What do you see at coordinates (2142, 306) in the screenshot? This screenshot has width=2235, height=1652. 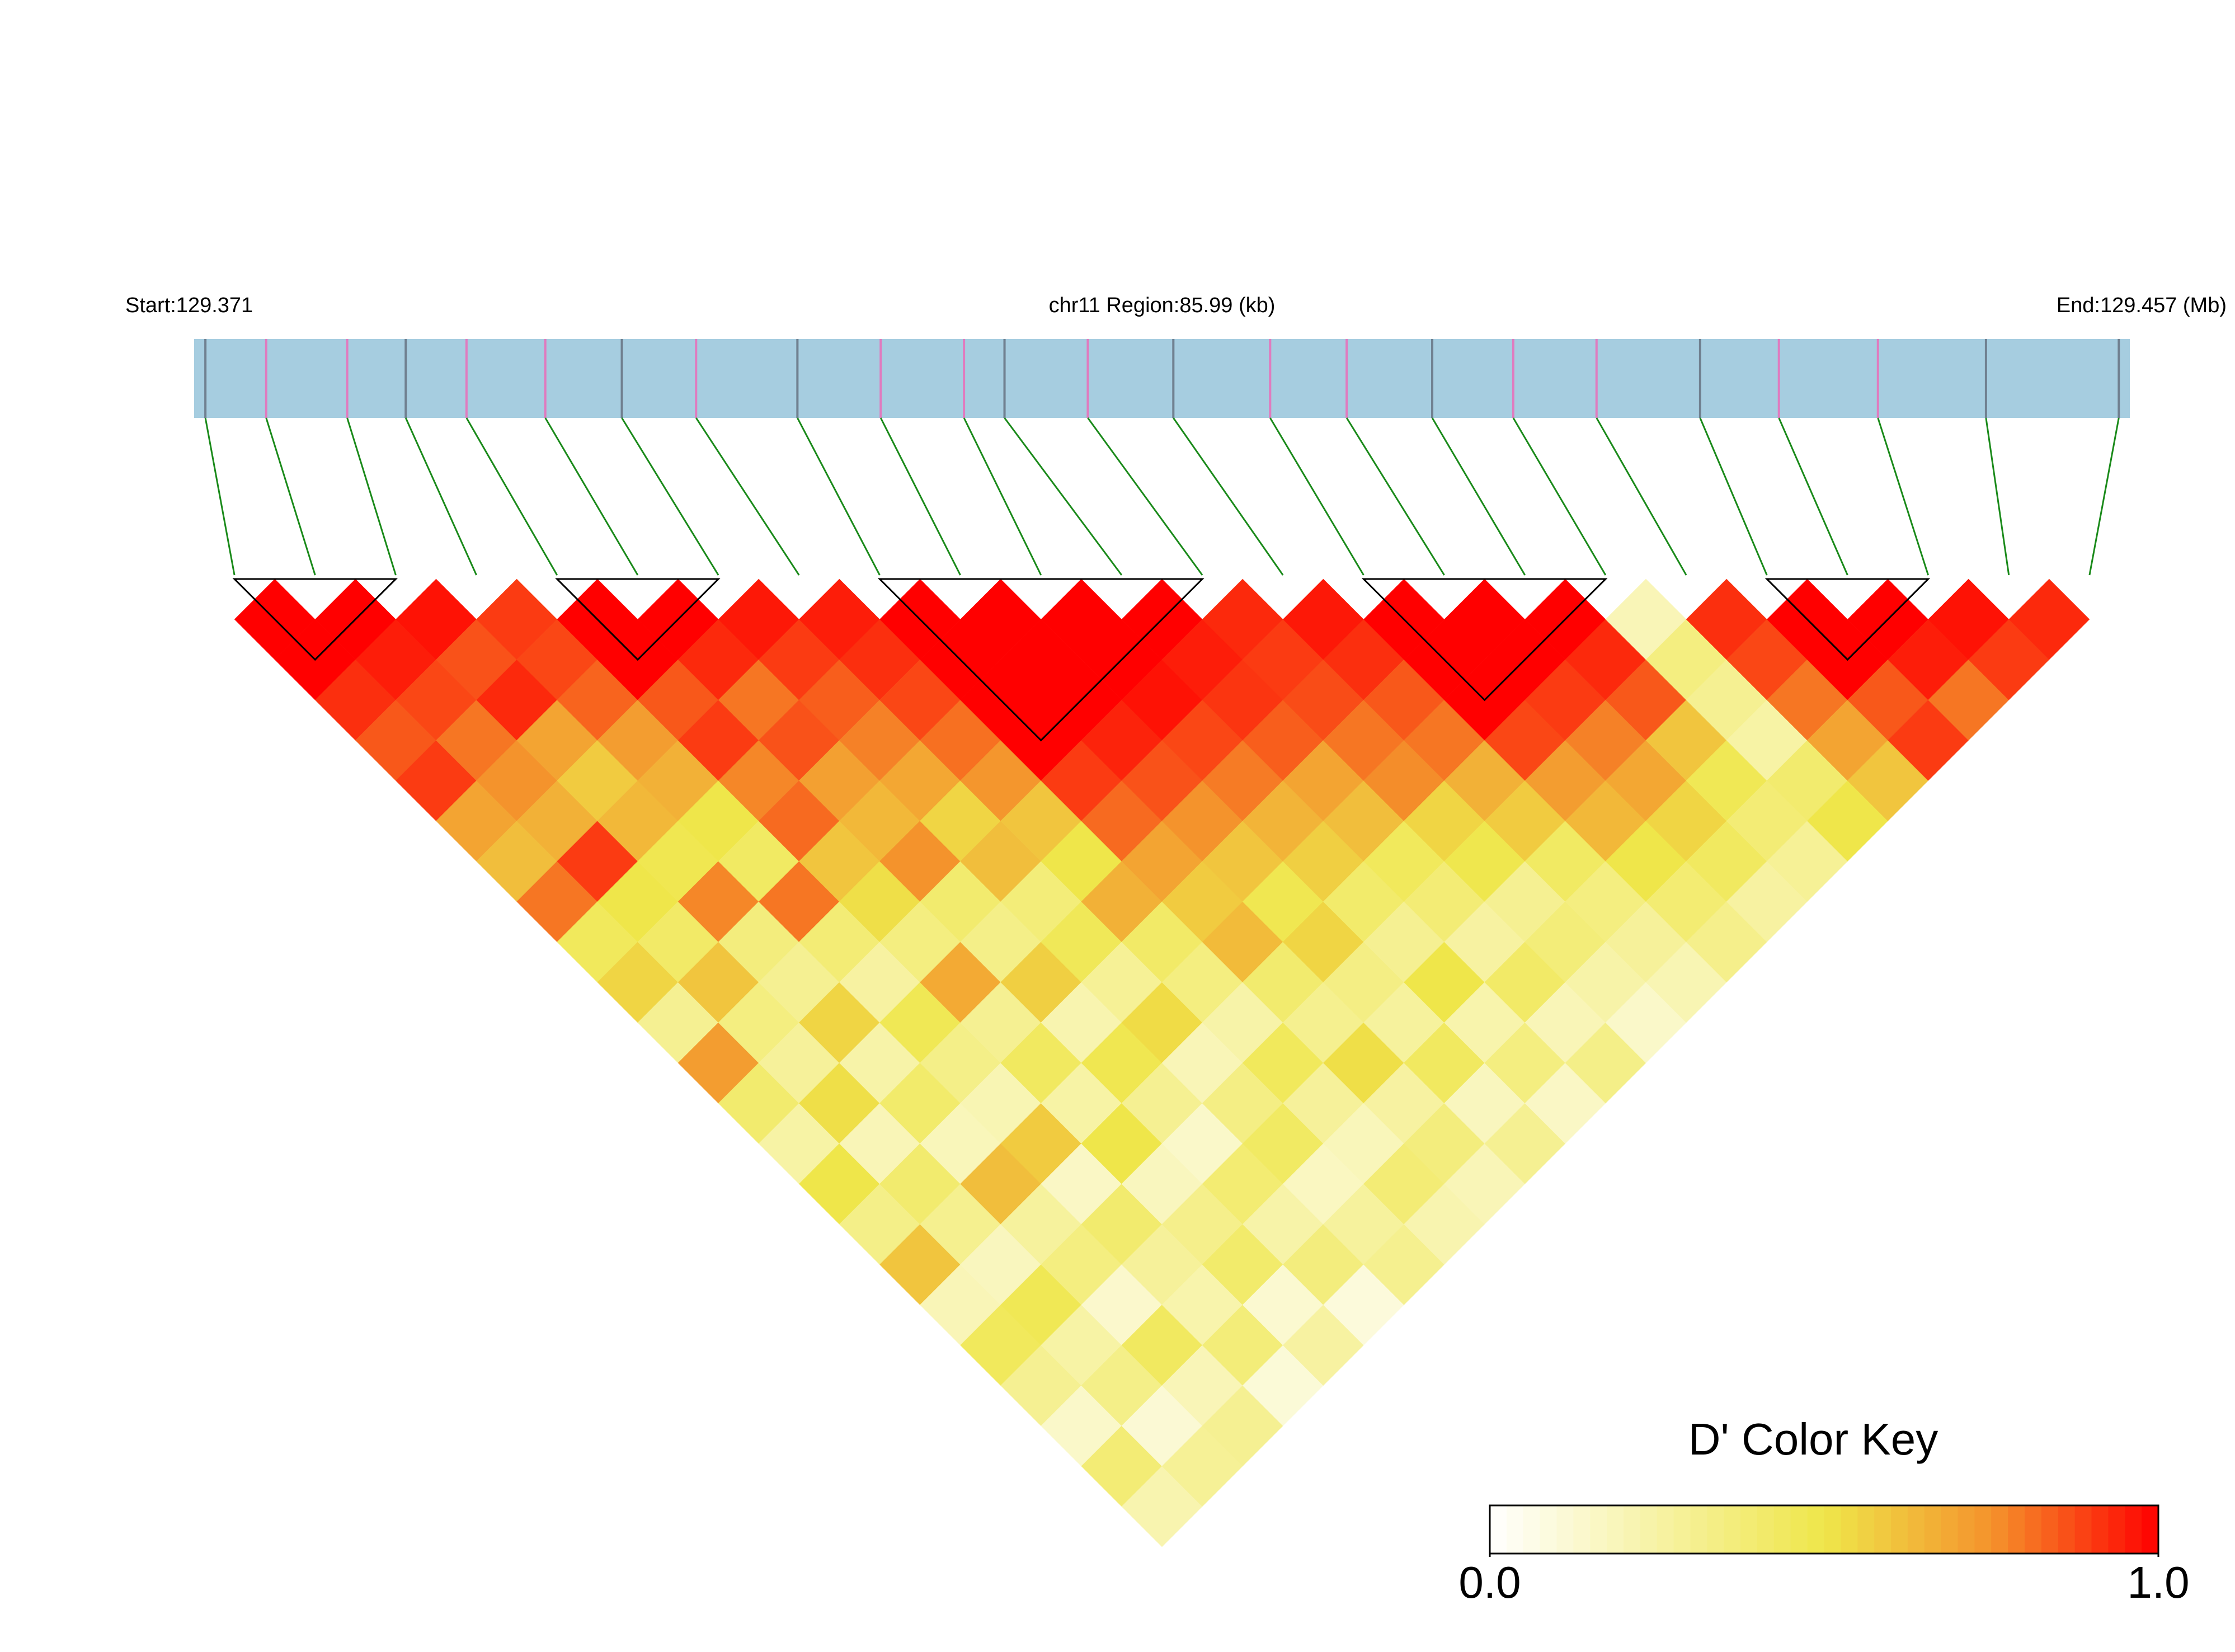 I see `end-label: End:129.457 (Mb)` at bounding box center [2142, 306].